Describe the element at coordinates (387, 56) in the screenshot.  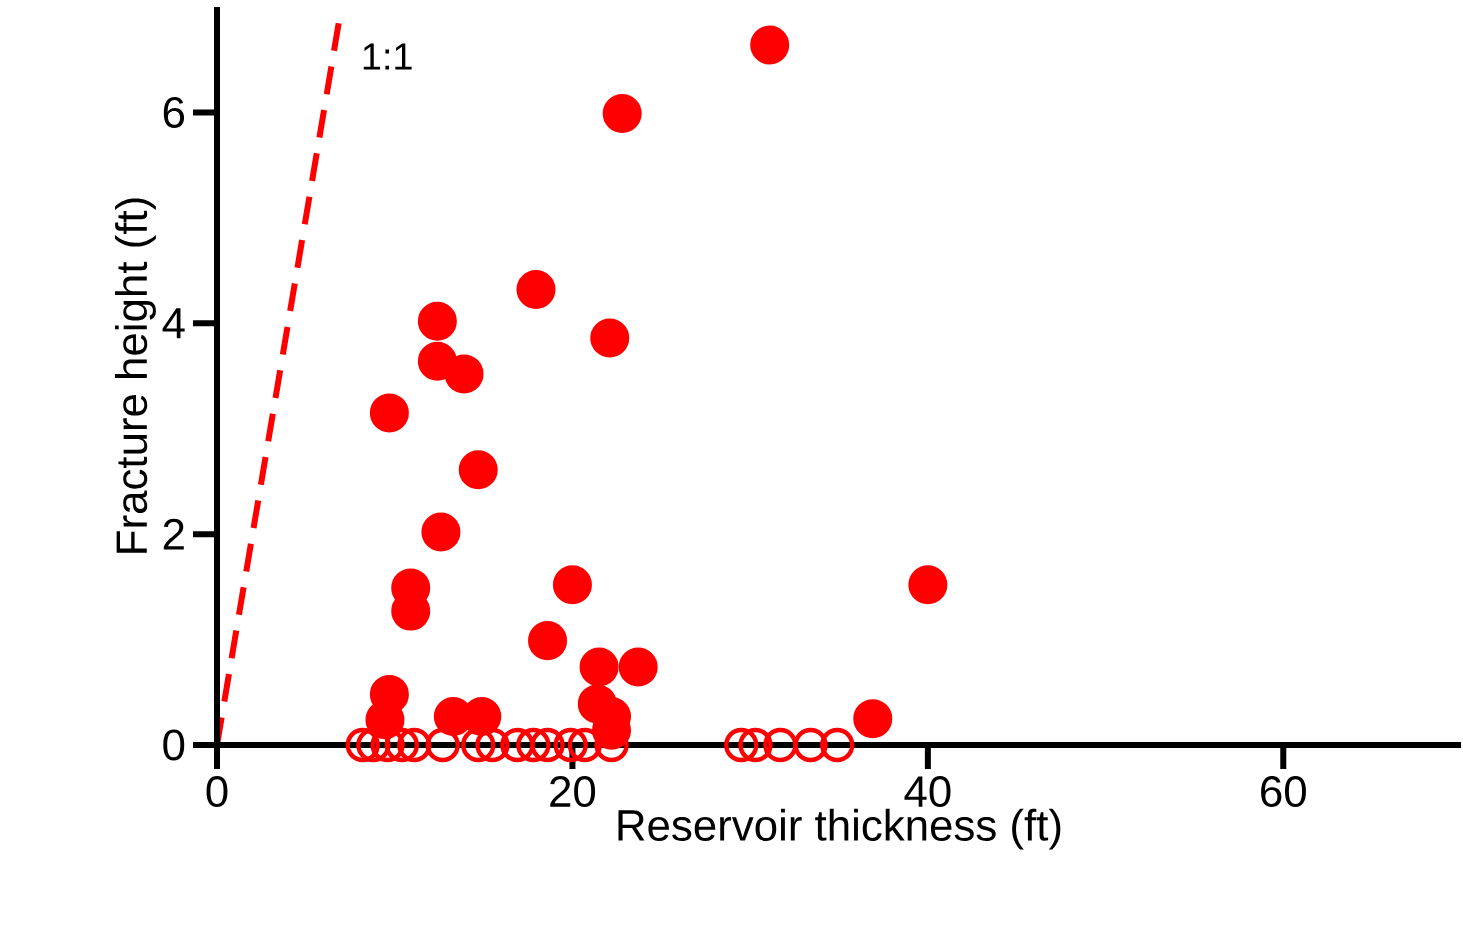
I see `annotation: 1:1` at that location.